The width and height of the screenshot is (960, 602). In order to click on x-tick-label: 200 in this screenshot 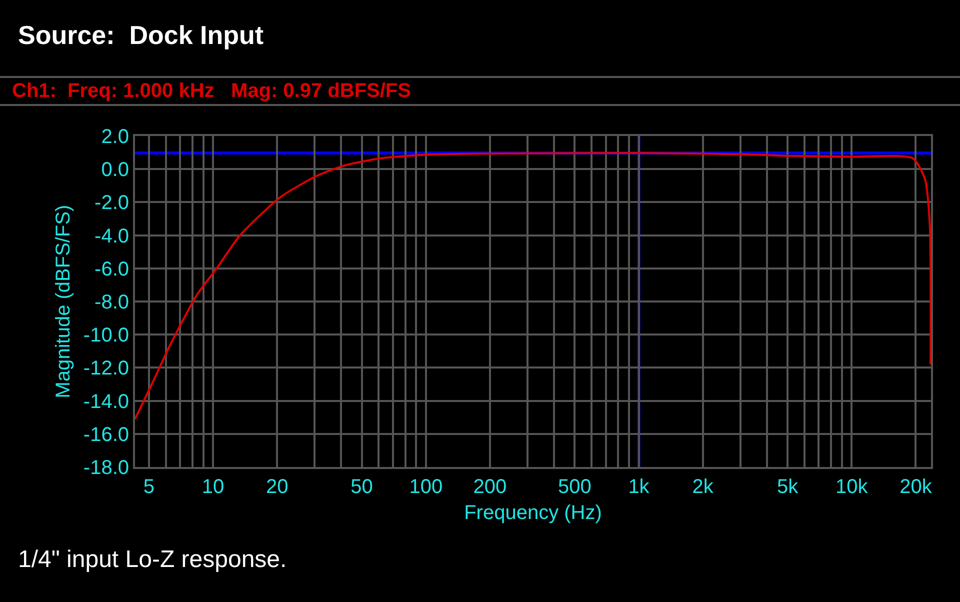, I will do `click(490, 487)`.